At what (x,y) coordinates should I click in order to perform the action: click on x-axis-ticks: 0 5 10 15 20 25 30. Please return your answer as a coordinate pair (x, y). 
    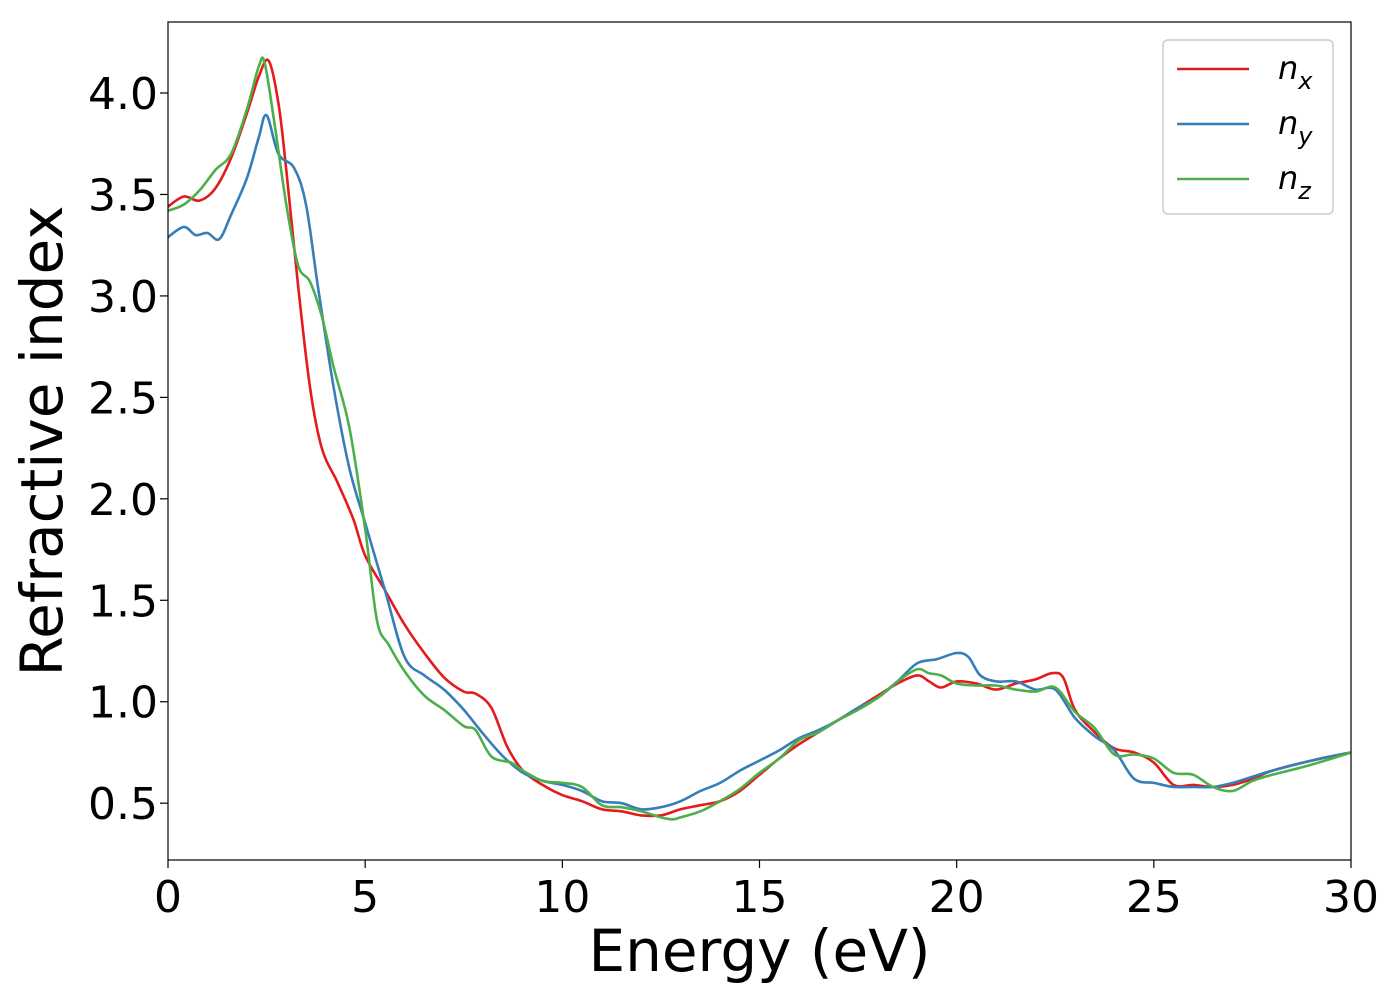
    Looking at the image, I should click on (766, 891).